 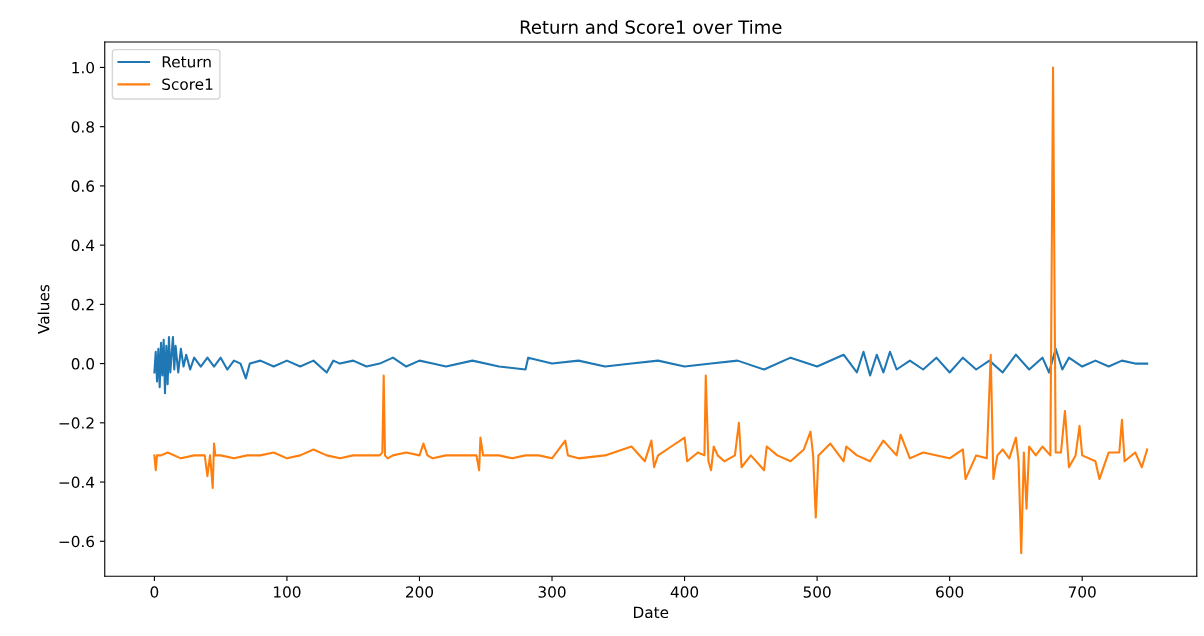 I want to click on x-tick-label: 0, so click(x=154, y=592).